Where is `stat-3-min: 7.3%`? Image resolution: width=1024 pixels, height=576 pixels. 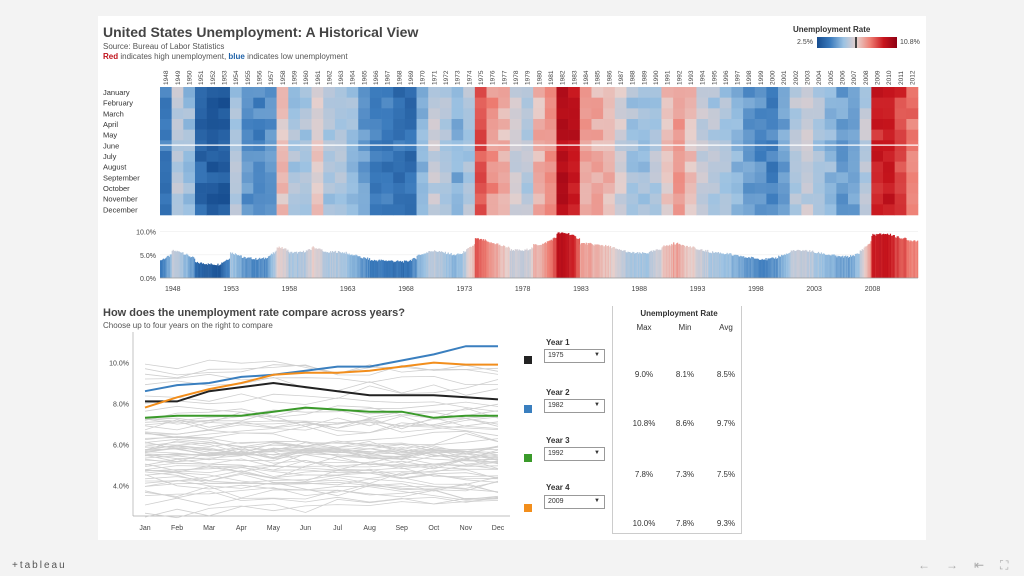 stat-3-min: 7.3% is located at coordinates (685, 474).